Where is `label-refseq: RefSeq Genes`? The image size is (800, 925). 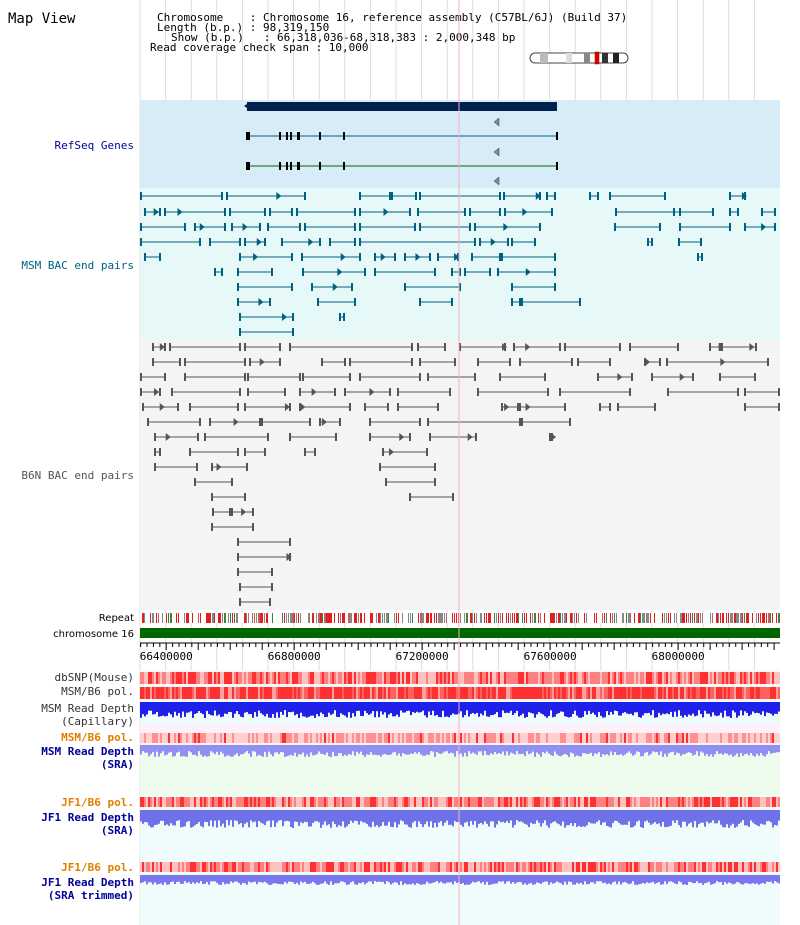 label-refseq: RefSeq Genes is located at coordinates (94, 145).